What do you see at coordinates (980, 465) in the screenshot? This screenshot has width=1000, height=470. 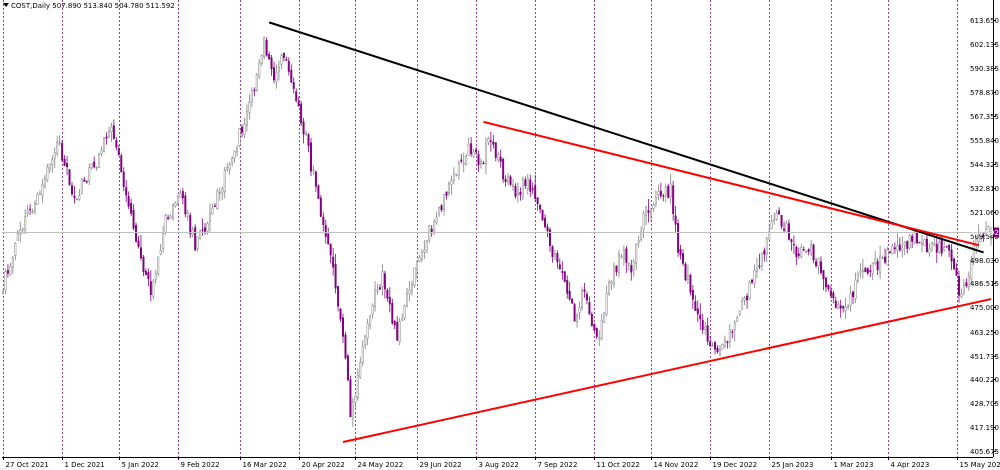 I see `x-tick-label: 15 May 2023` at bounding box center [980, 465].